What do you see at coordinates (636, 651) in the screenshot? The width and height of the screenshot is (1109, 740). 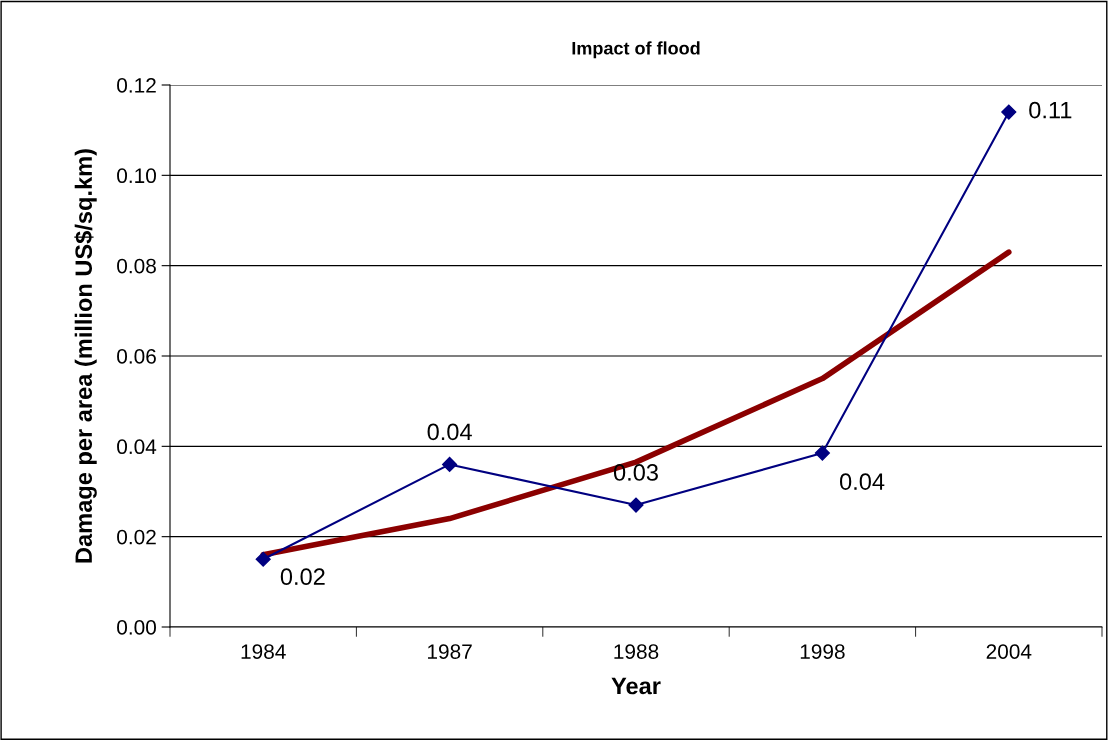 I see `x-tick-label: 1988` at bounding box center [636, 651].